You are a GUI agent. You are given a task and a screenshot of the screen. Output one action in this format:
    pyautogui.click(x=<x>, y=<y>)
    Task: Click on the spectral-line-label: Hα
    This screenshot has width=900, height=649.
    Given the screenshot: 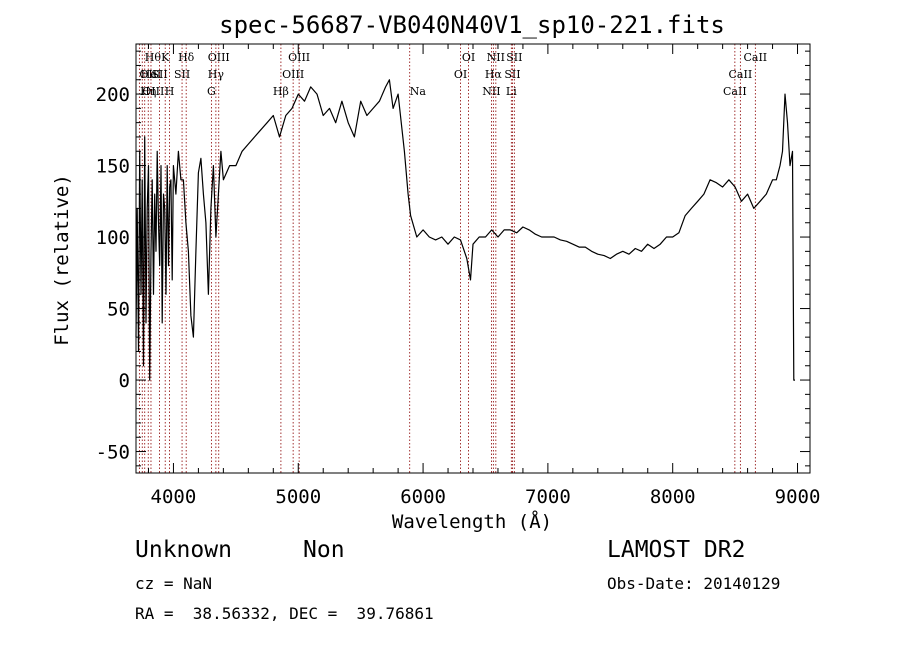 What is the action you would take?
    pyautogui.click(x=494, y=74)
    